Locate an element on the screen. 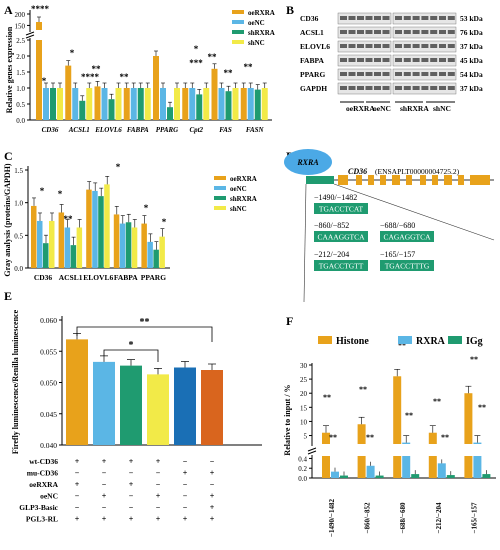 Image resolution: width=500 pixels, height=550 pixels. d-site-box is located at coordinates (407, 265).